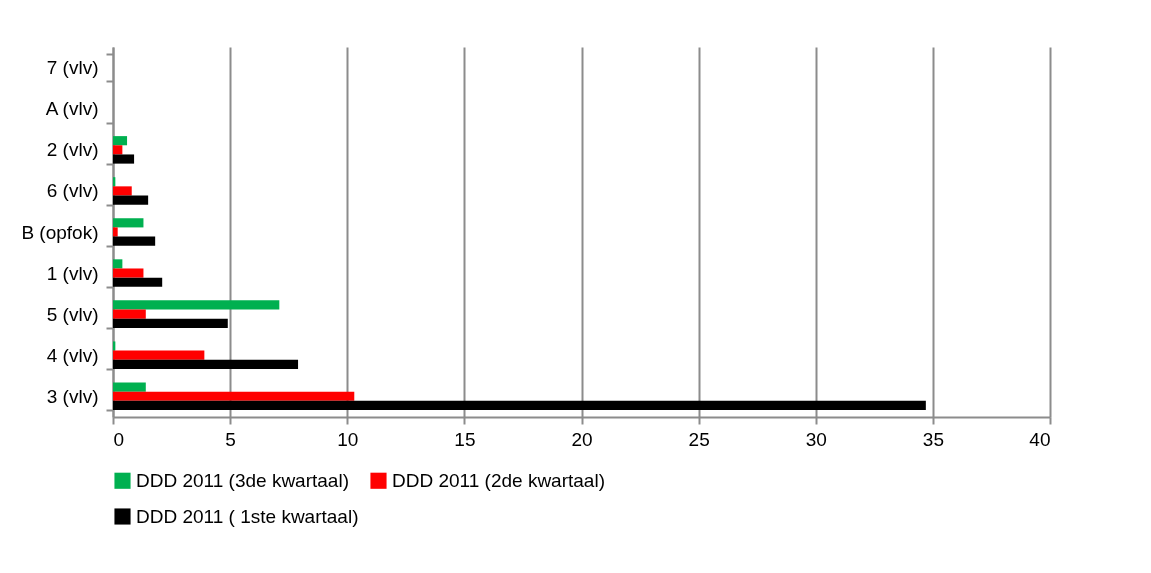 This screenshot has width=1151, height=573. I want to click on y-tick-label: 6 (vlv), so click(72, 191).